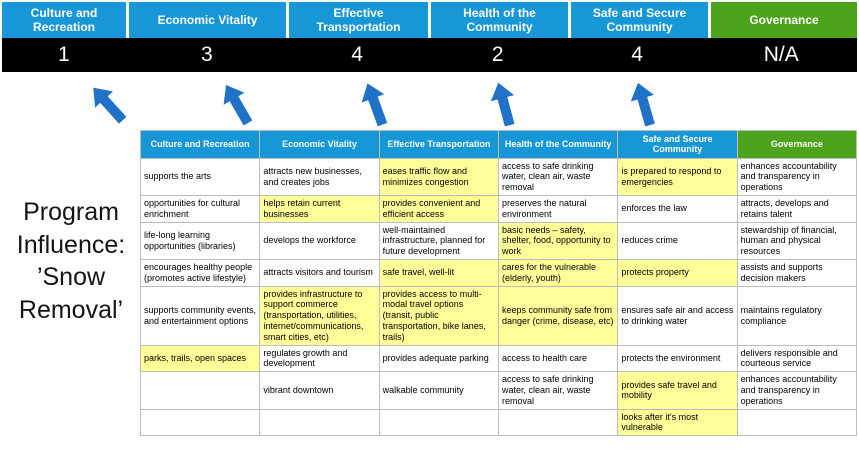 The image size is (859, 465). I want to click on banner-col-governance: Governance, so click(784, 20).